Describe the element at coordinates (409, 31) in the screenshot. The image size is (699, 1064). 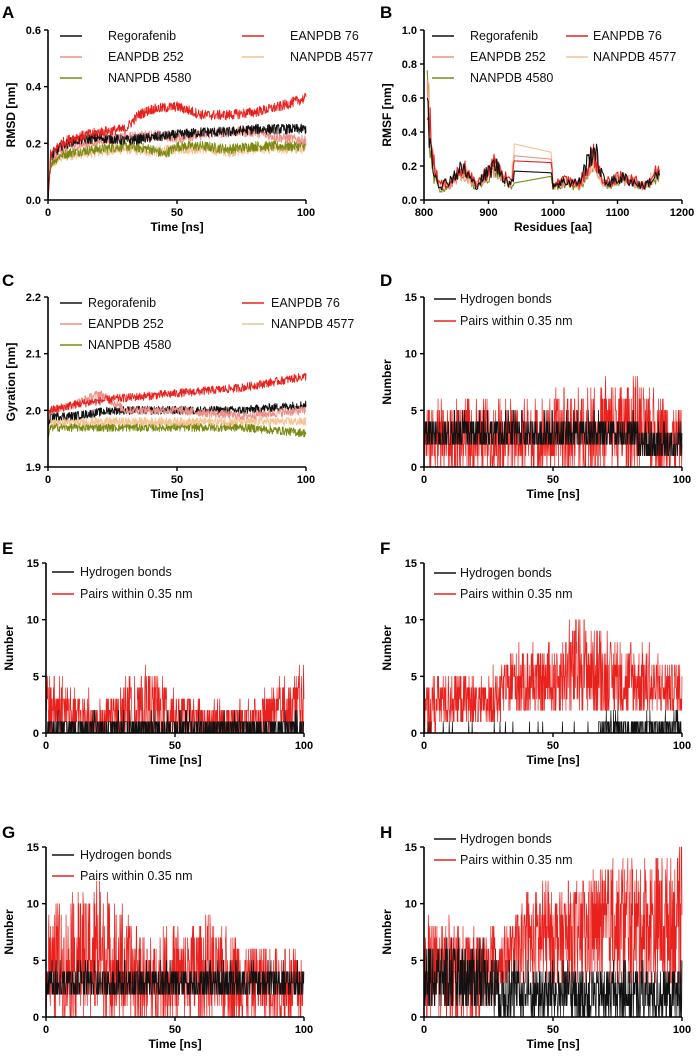
I see `y-tick-label: 1.0` at that location.